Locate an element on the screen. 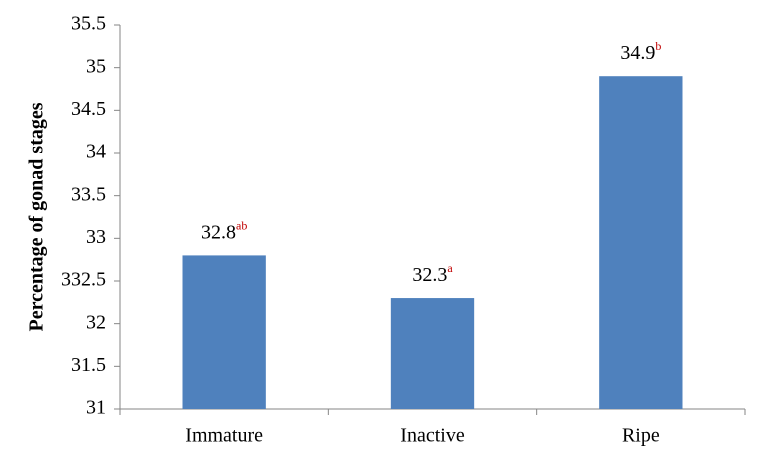  y-tick-label: 332.5 is located at coordinates (83, 280).